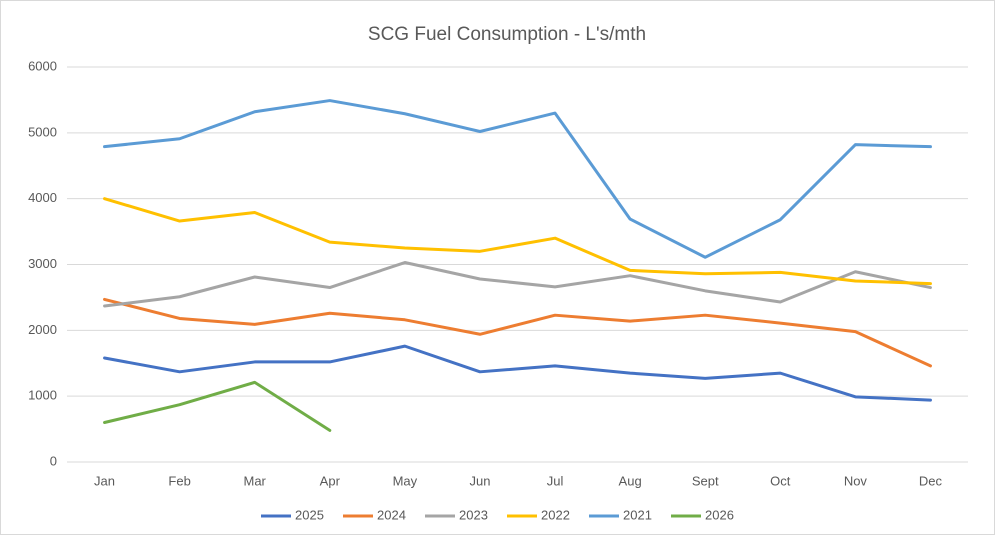 The height and width of the screenshot is (536, 996). What do you see at coordinates (255, 480) in the screenshot?
I see `x-tick-label: Mar` at bounding box center [255, 480].